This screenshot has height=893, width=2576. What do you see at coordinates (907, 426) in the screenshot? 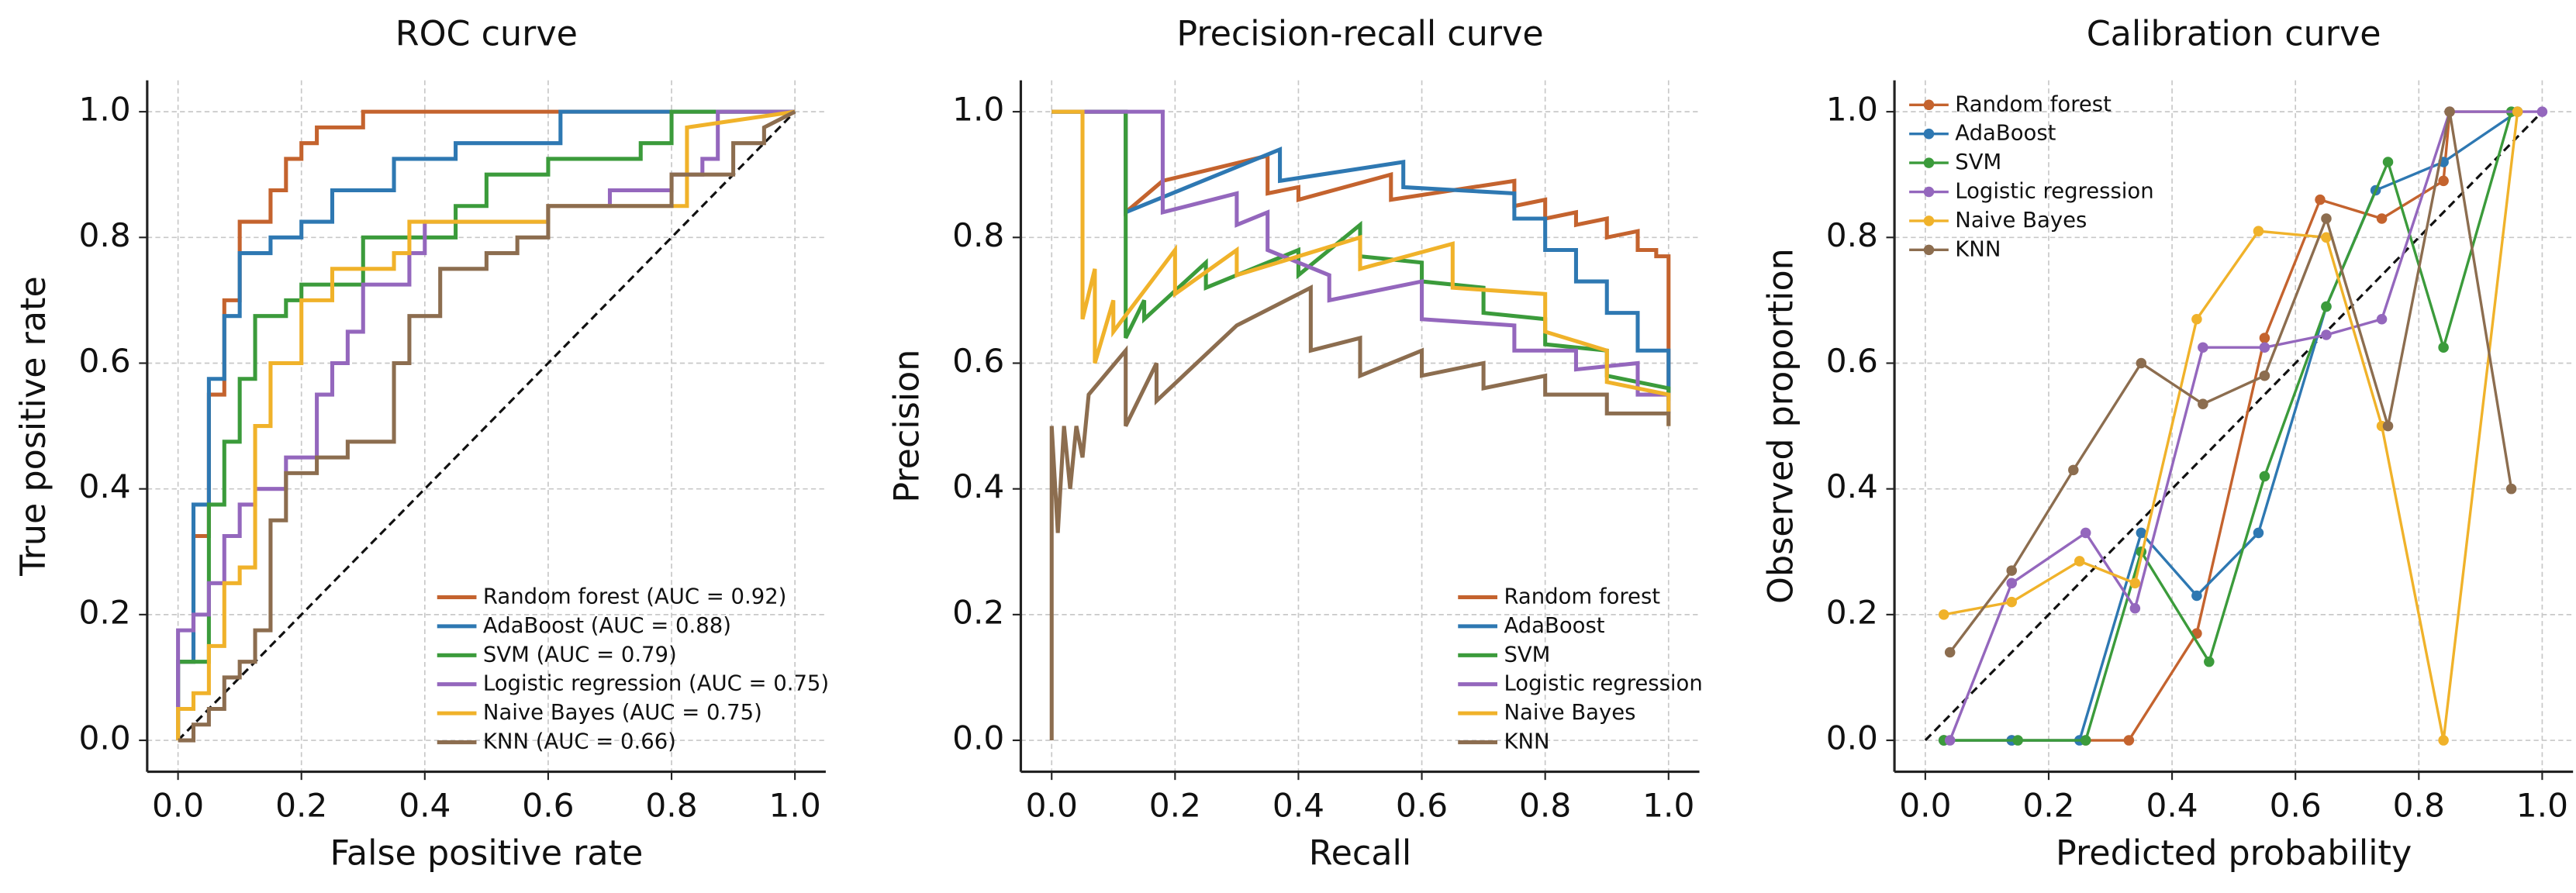
I see `y-axis-label: Precision` at bounding box center [907, 426].